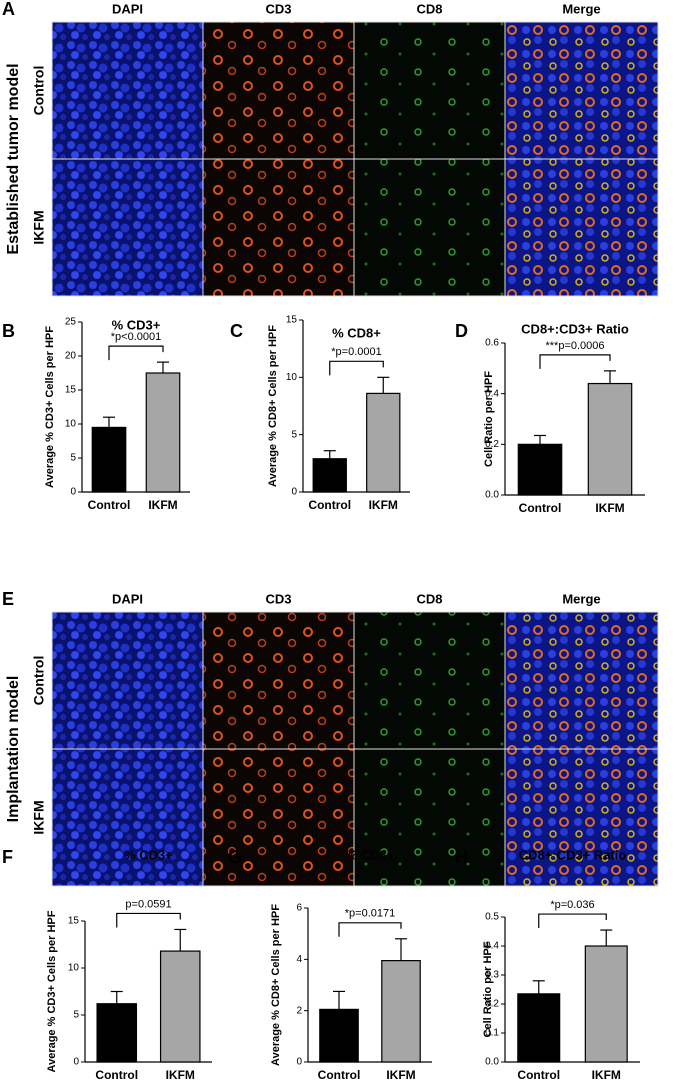 The image size is (685, 1083). I want to click on y-tick-label: 4, so click(299, 959).